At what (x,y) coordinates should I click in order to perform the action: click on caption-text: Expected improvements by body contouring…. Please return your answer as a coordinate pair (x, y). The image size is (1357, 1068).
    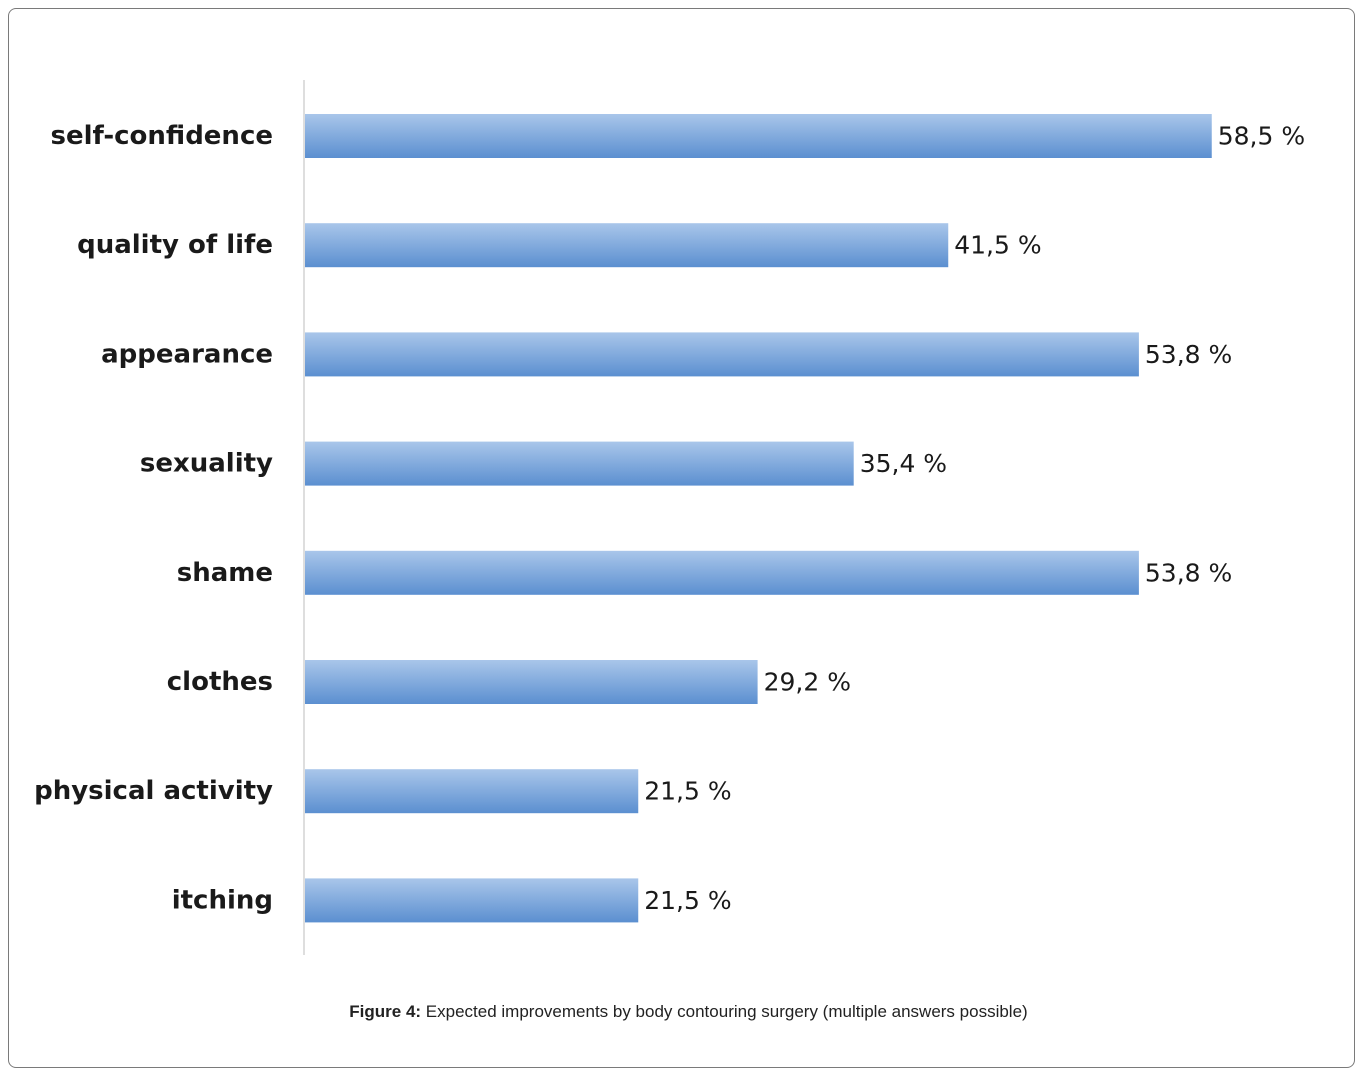
    Looking at the image, I should click on (724, 1011).